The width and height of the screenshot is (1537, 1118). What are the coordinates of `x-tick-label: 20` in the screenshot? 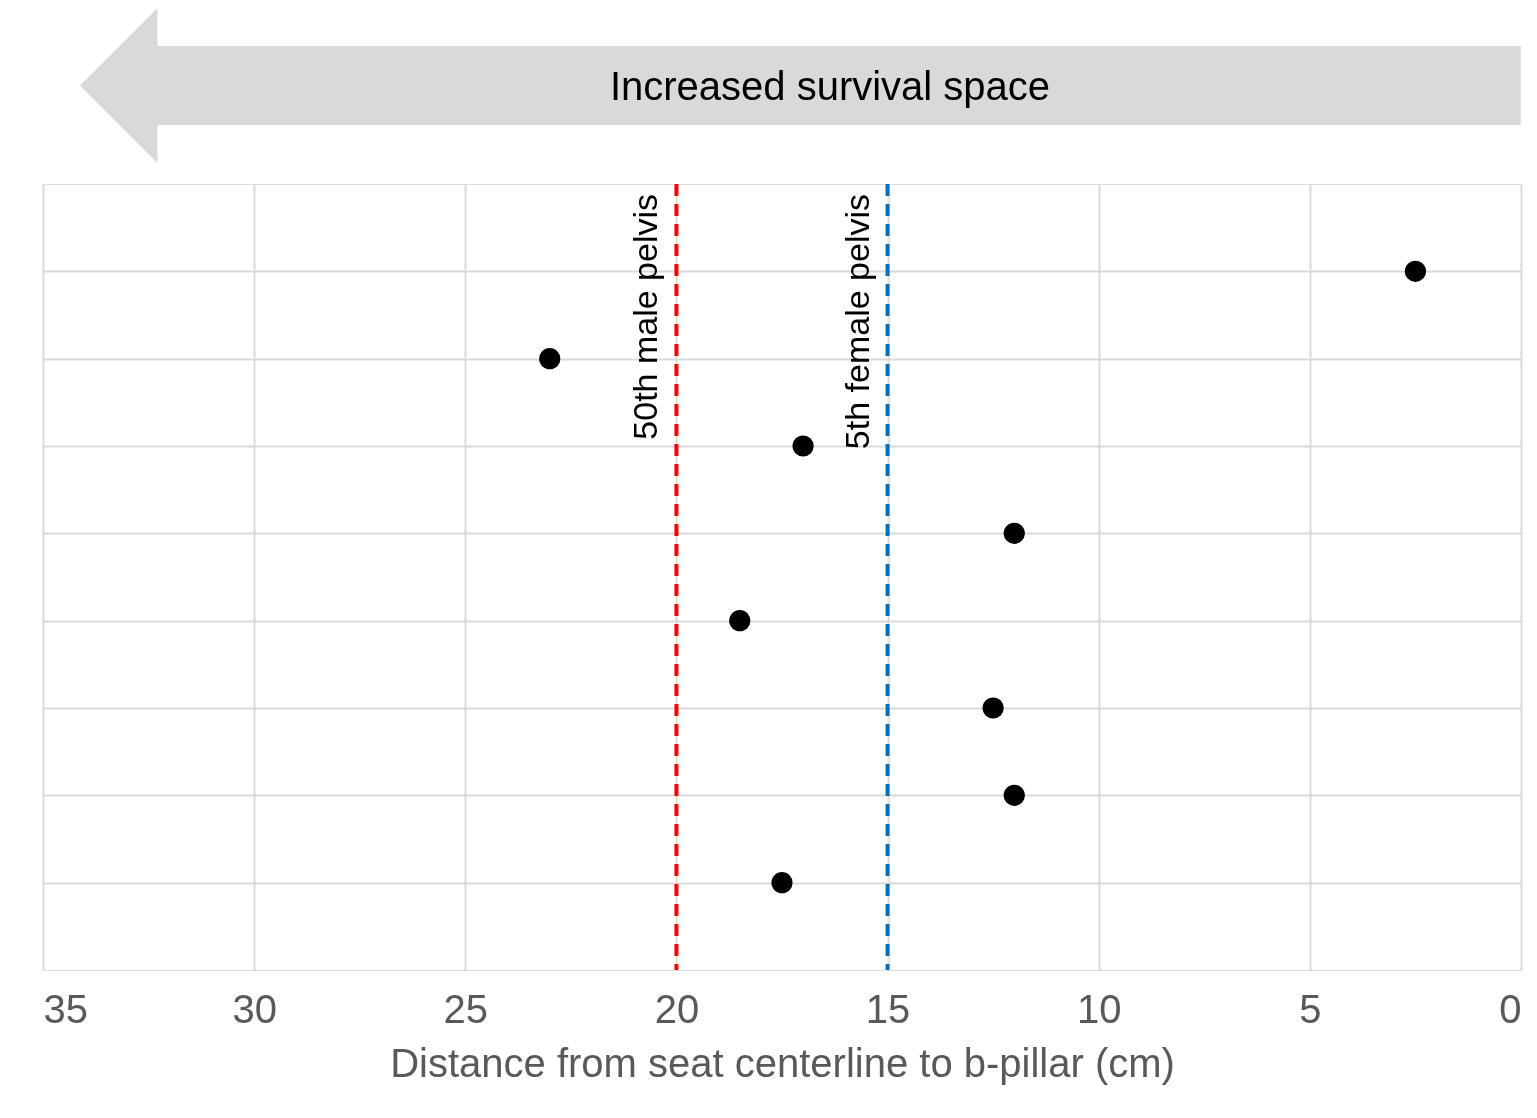 It's located at (677, 1008).